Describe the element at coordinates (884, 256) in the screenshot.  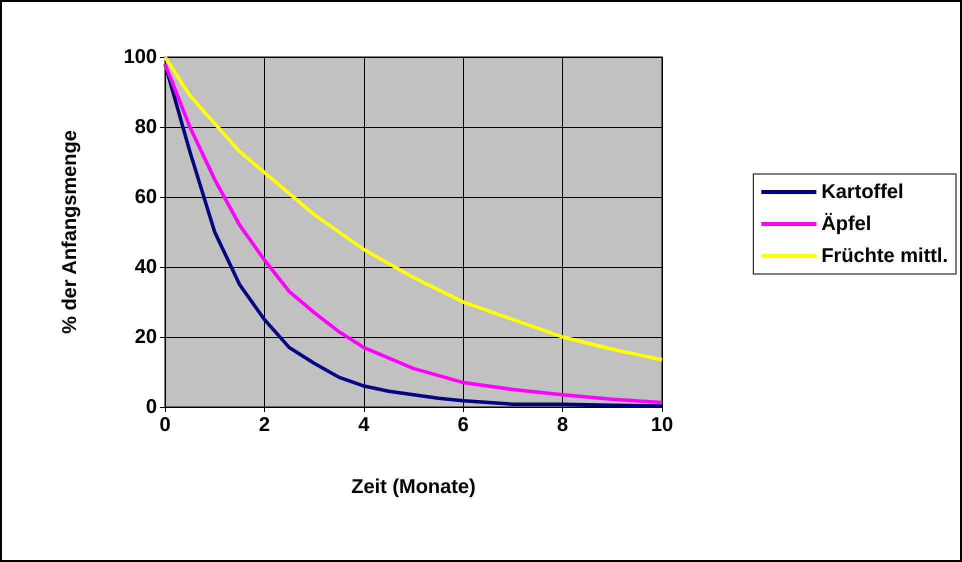
I see `legend-label: Früchte mittl.` at that location.